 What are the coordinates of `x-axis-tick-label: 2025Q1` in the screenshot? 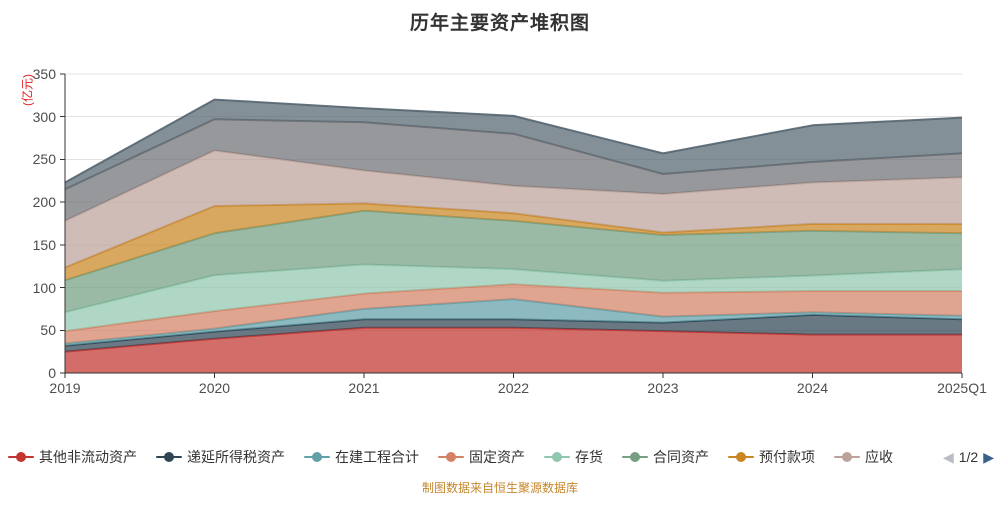 It's located at (962, 388).